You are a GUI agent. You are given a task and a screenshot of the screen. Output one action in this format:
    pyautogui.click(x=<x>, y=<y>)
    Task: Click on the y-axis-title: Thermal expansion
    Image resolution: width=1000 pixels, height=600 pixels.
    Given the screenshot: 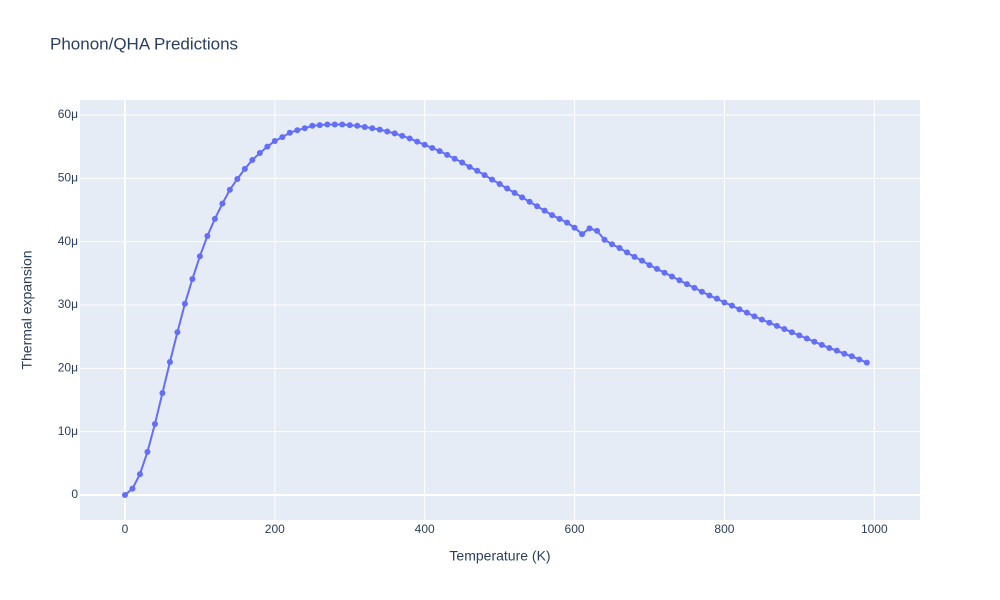 What is the action you would take?
    pyautogui.click(x=27, y=309)
    